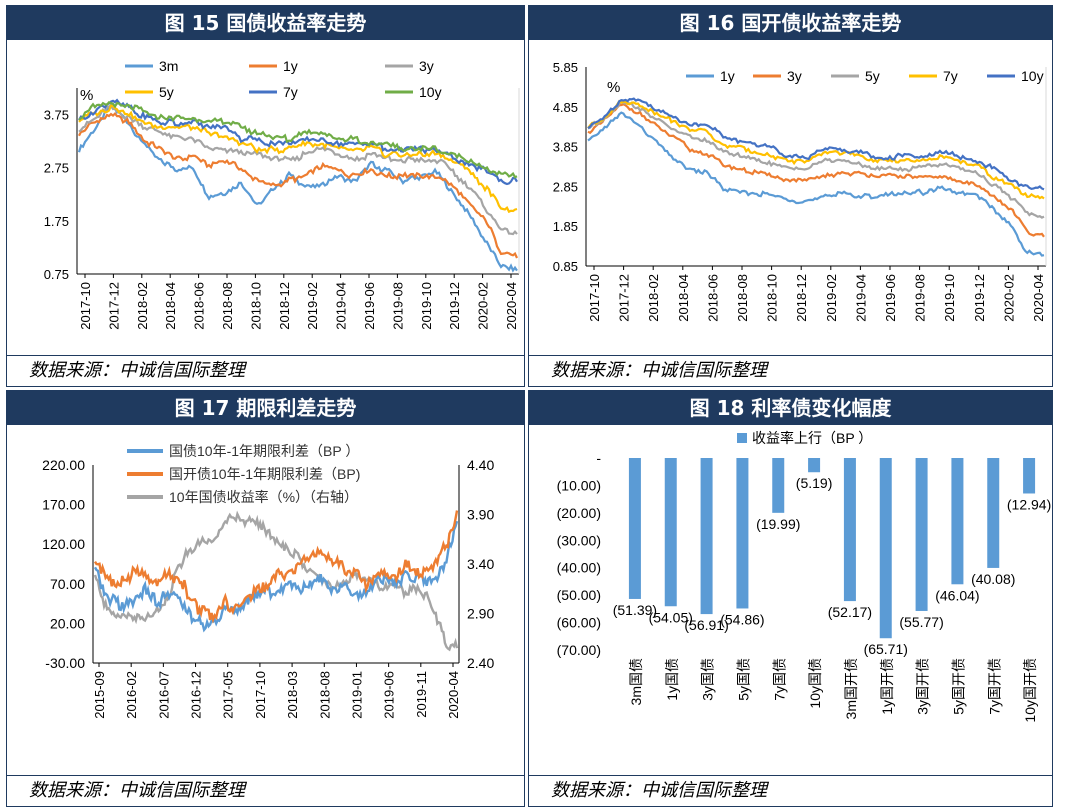  What do you see at coordinates (480, 564) in the screenshot?
I see `y-tick-label-right: 3.40` at bounding box center [480, 564].